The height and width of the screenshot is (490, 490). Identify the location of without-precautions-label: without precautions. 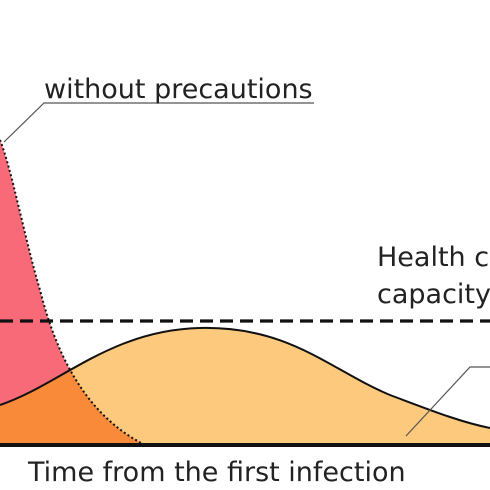
(178, 89).